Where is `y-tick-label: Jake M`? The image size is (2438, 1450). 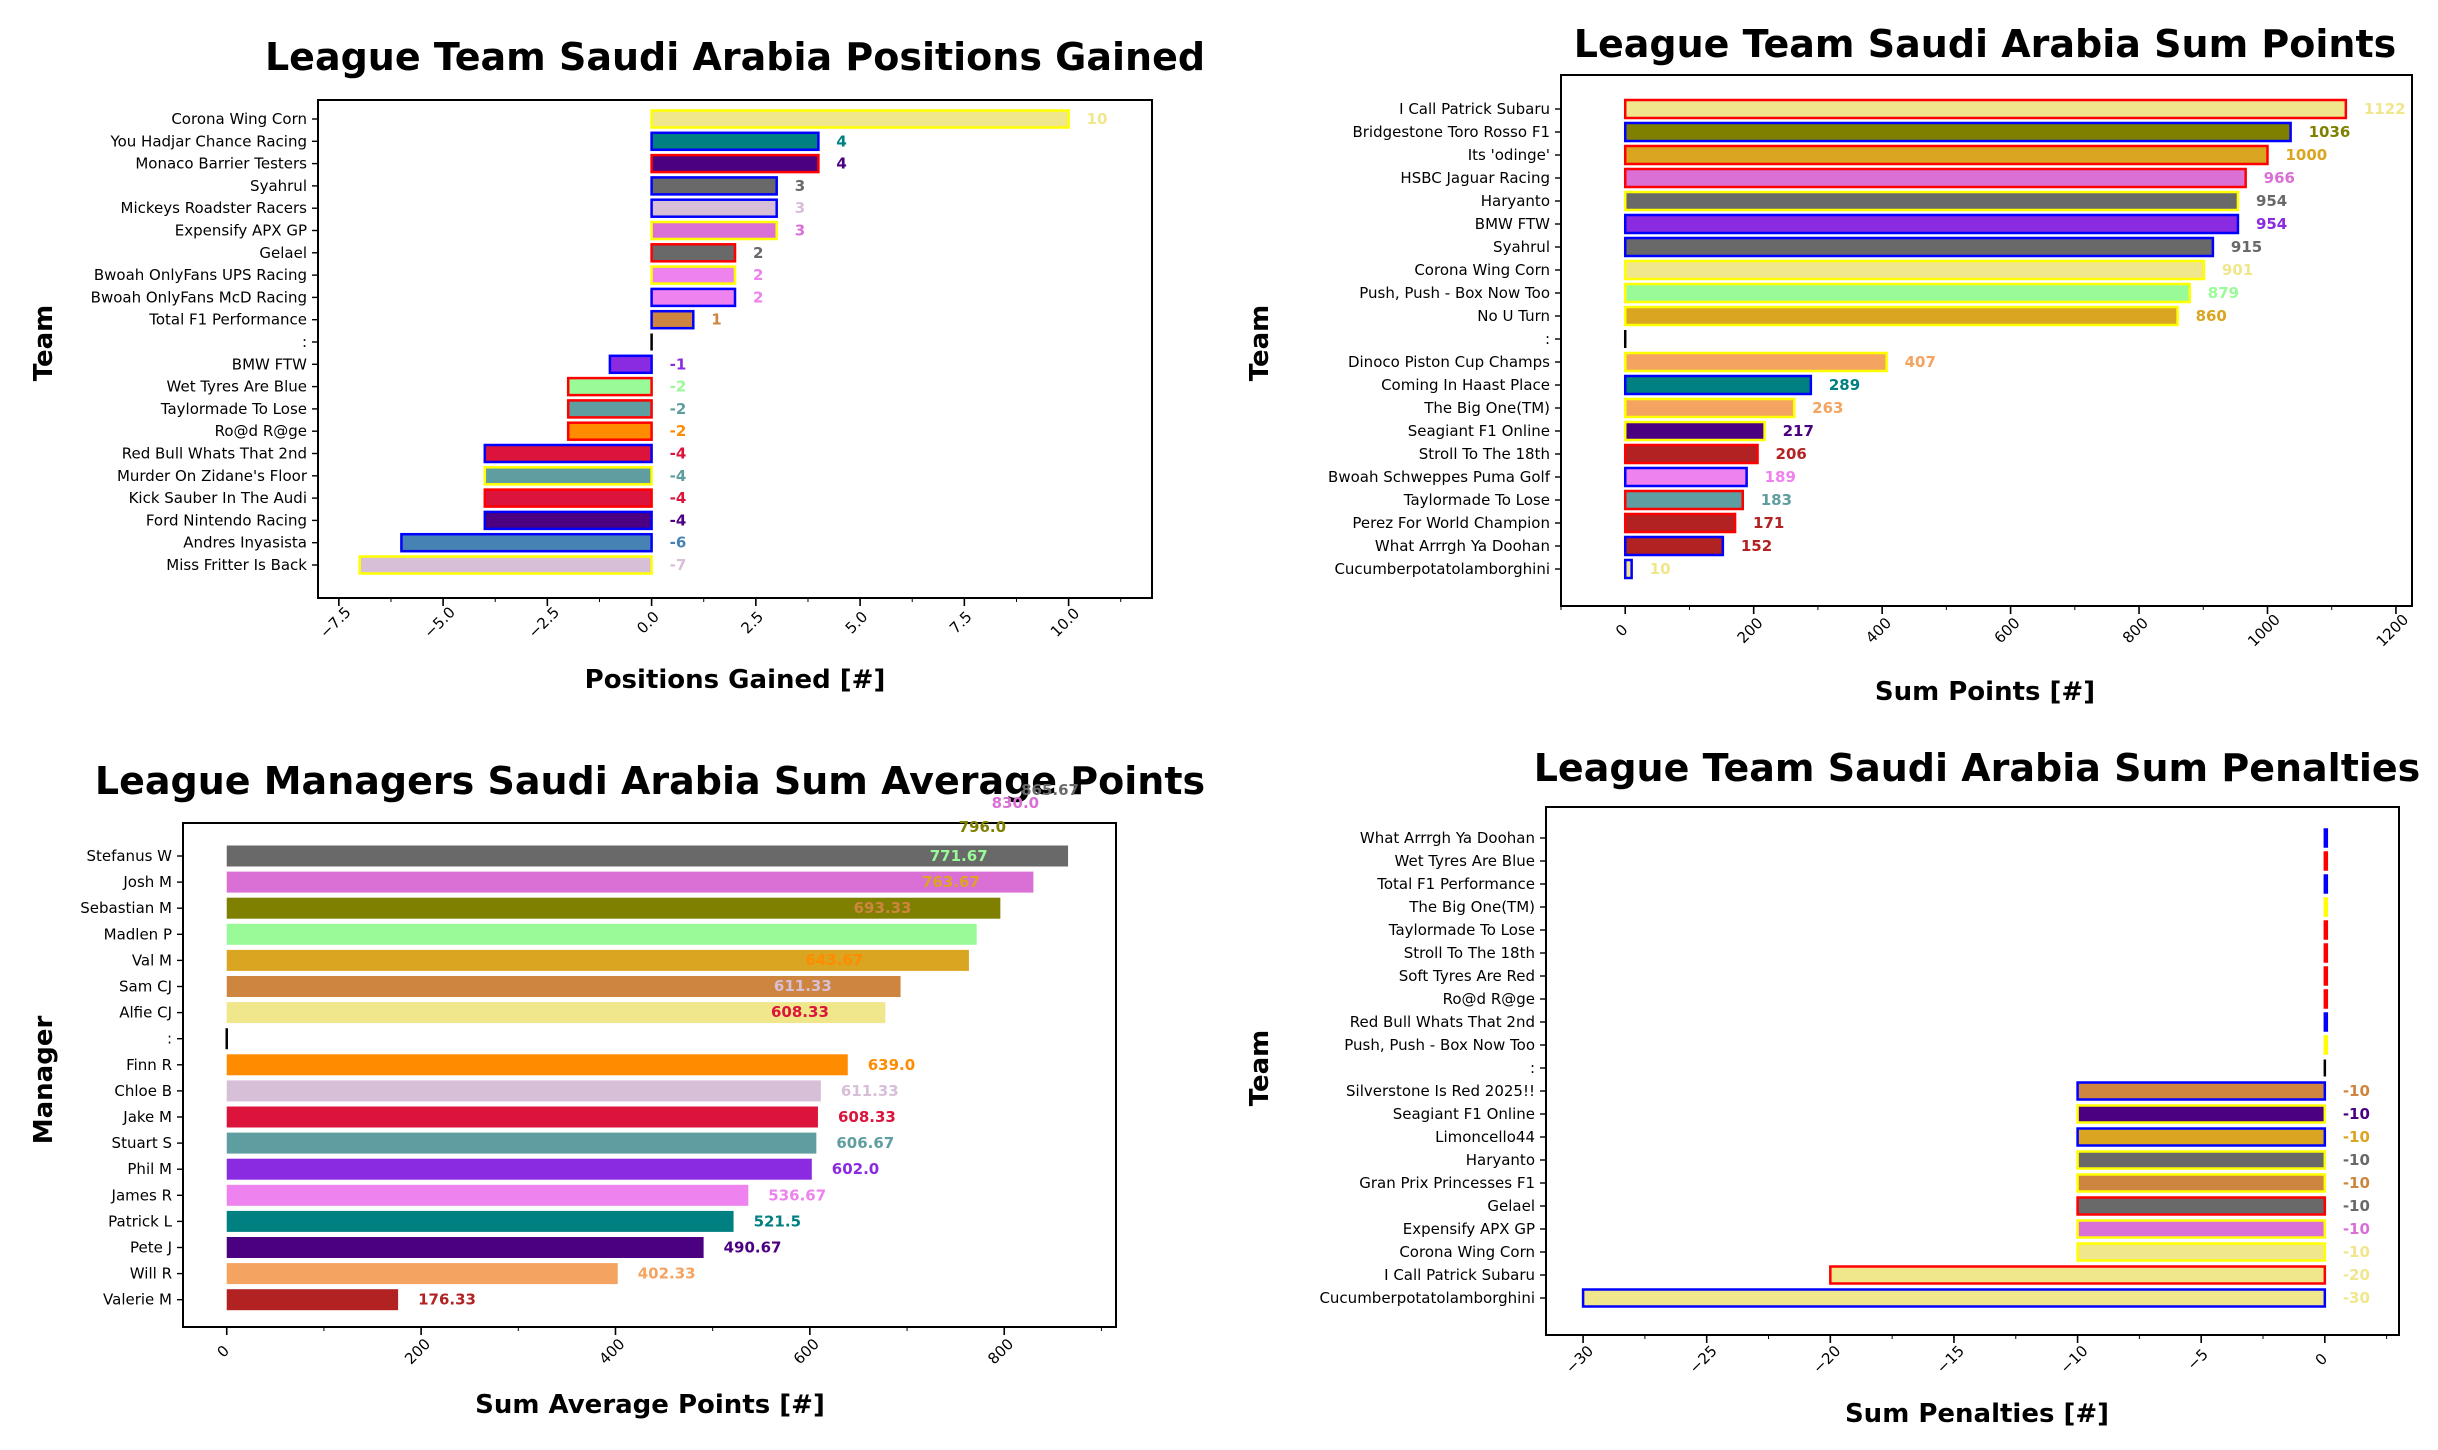 y-tick-label: Jake M is located at coordinates (147, 1117).